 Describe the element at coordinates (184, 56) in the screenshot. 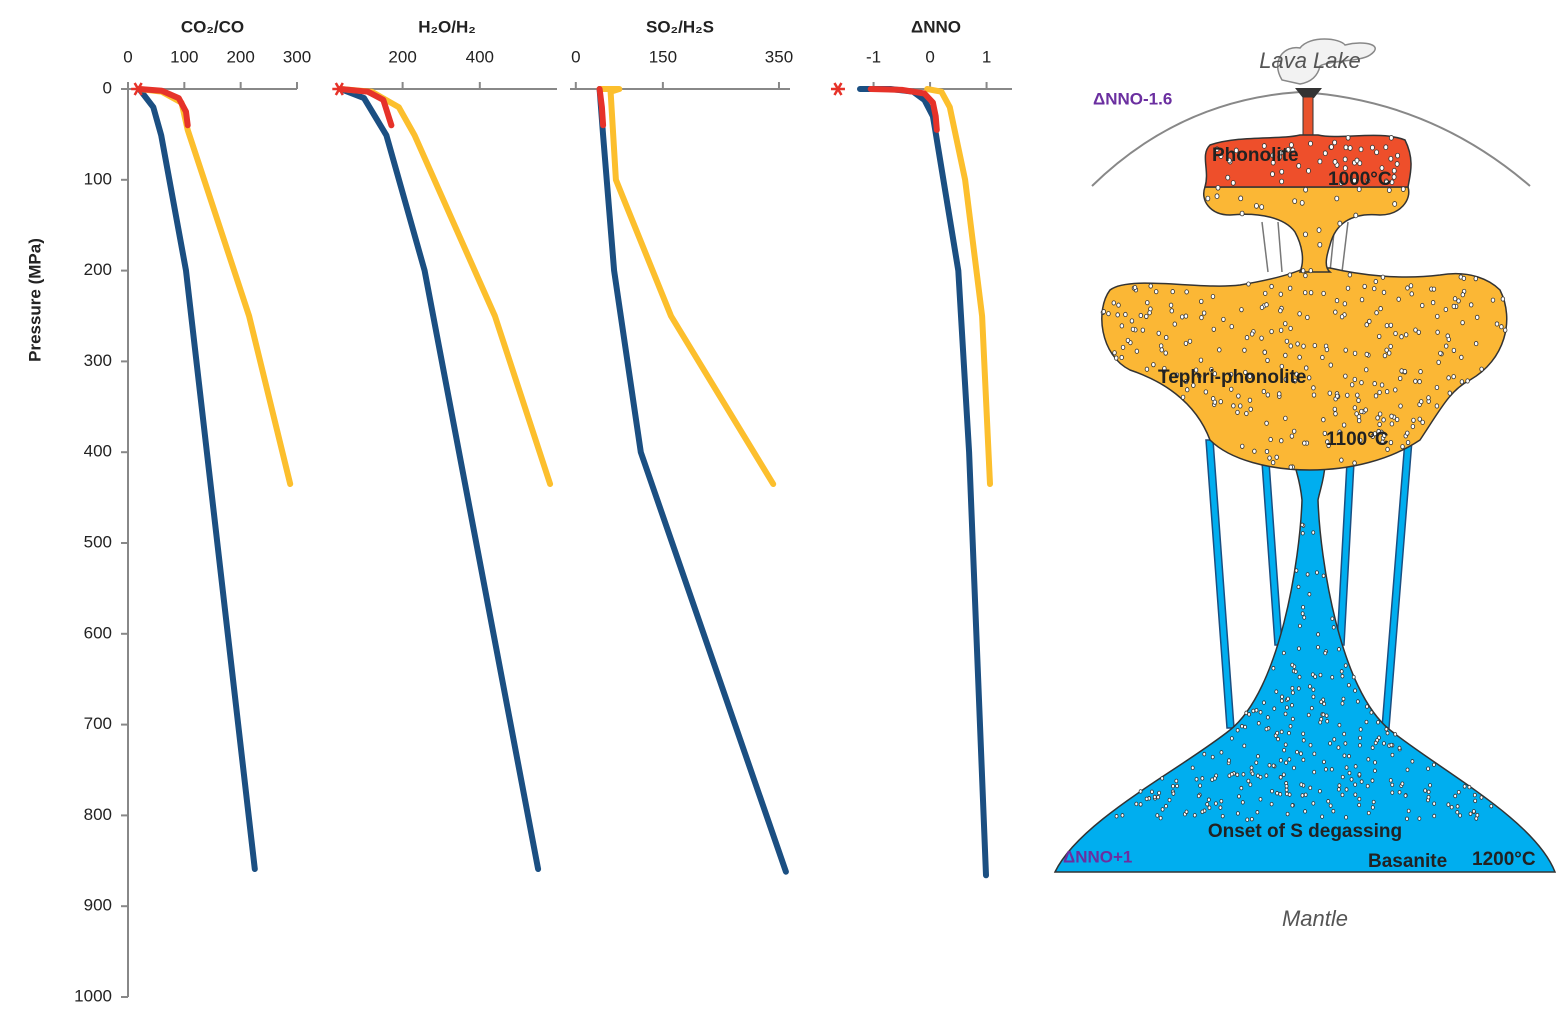

I see `x-tick-label: 100` at that location.